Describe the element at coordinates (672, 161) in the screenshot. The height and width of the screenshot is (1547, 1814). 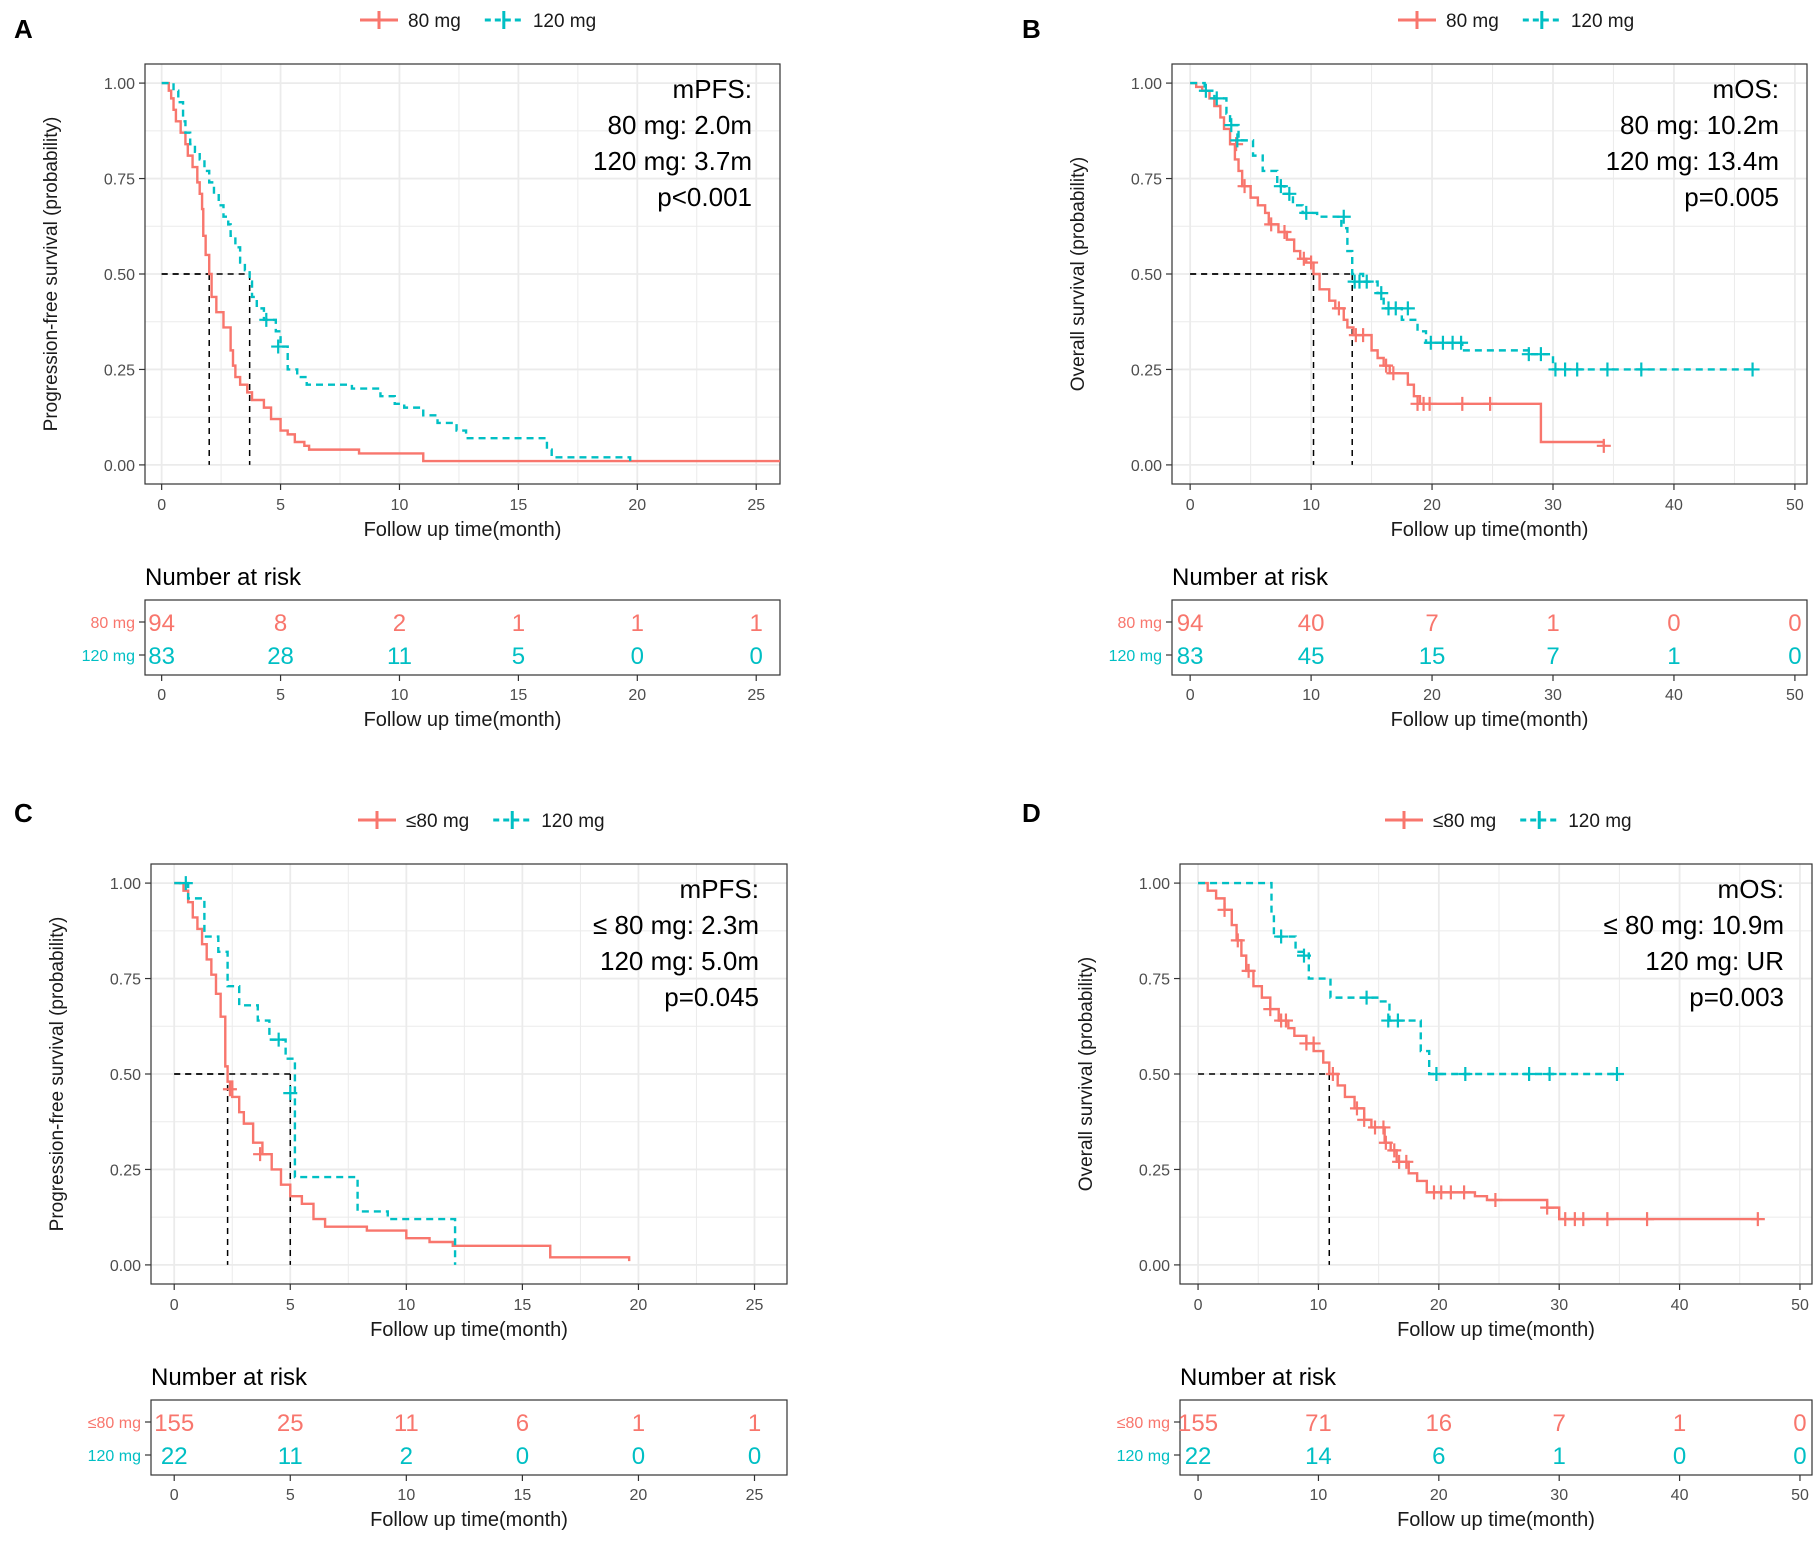
I see `annotation-line: 120 mg: 3.7m` at that location.